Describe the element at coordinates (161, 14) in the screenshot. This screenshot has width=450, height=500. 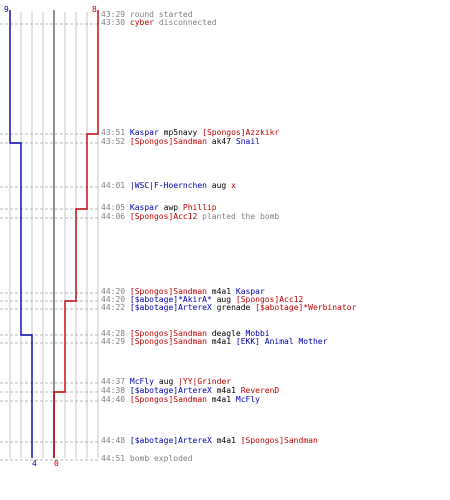
I see `event-text: round started` at that location.